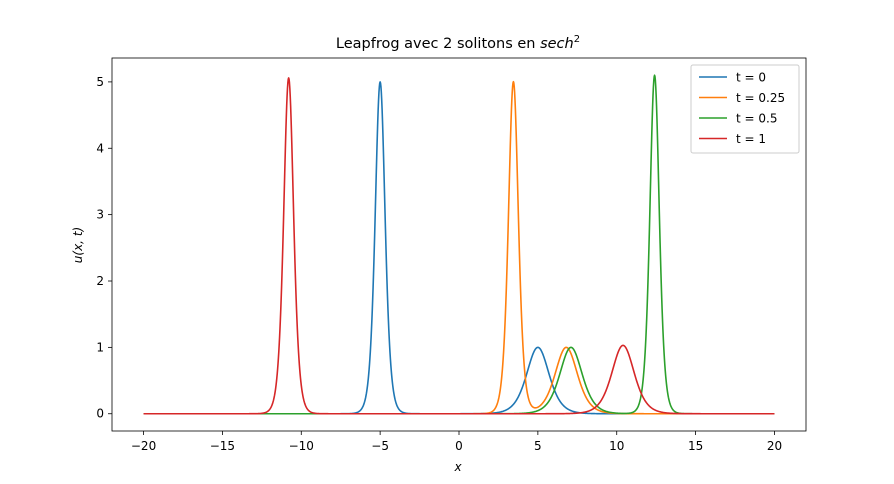 Image resolution: width=894 pixels, height=484 pixels. Describe the element at coordinates (538, 446) in the screenshot. I see `x-tick-label: 5` at that location.